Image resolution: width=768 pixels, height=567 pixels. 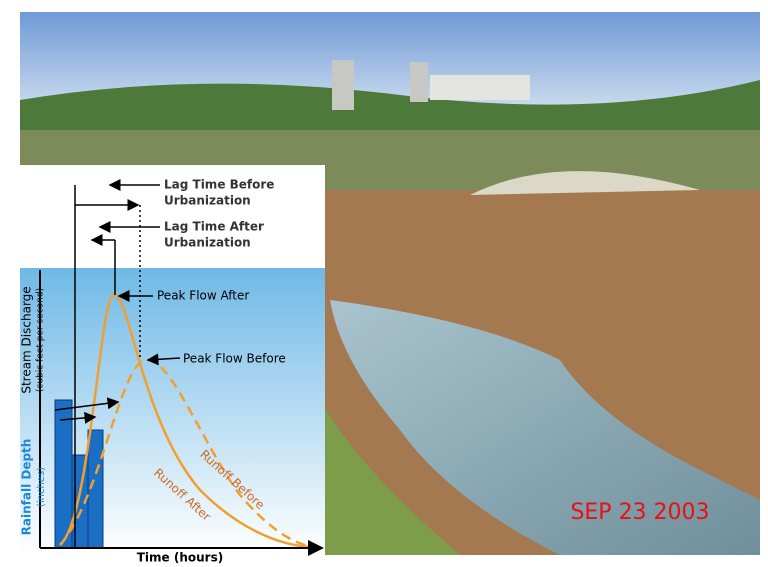 What do you see at coordinates (41, 487) in the screenshot?
I see `rain-label: (inches)` at bounding box center [41, 487].